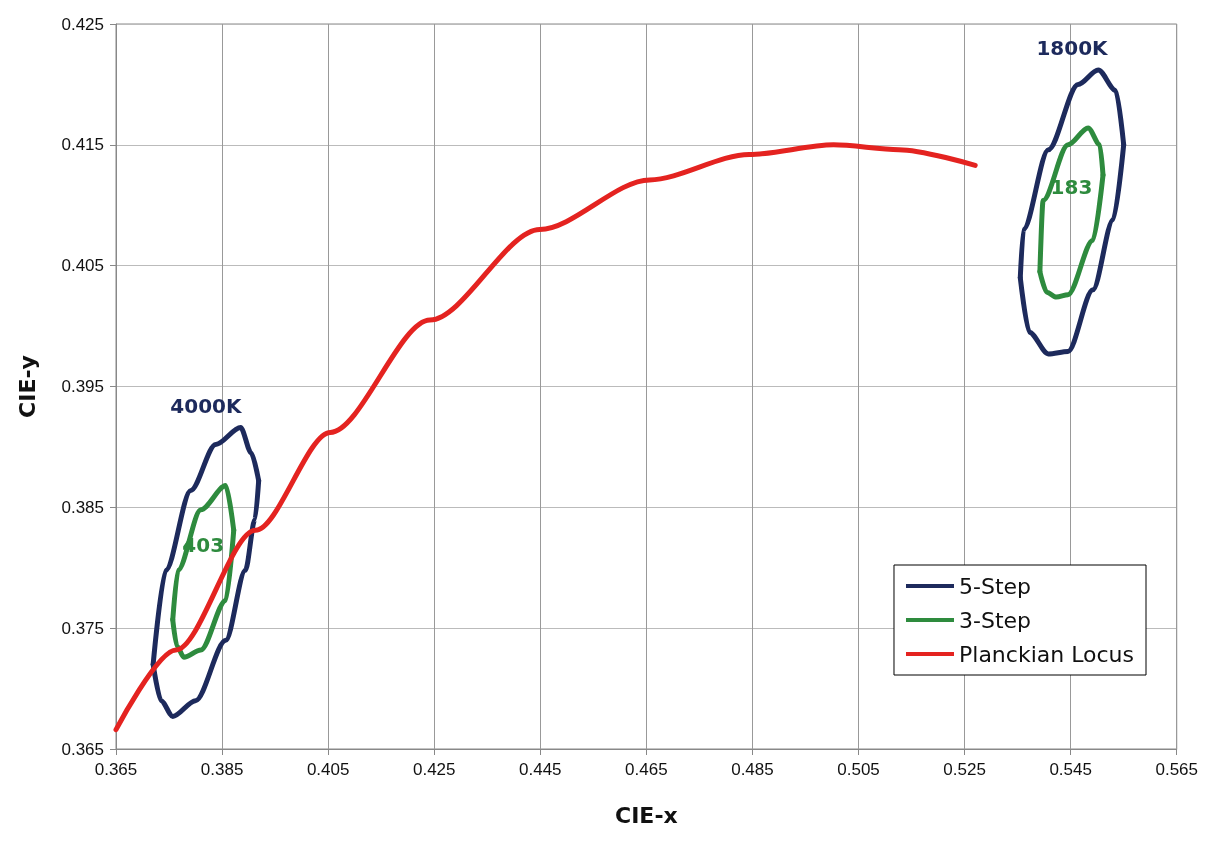  What do you see at coordinates (328, 769) in the screenshot?
I see `x-tick-label: 0.405` at bounding box center [328, 769].